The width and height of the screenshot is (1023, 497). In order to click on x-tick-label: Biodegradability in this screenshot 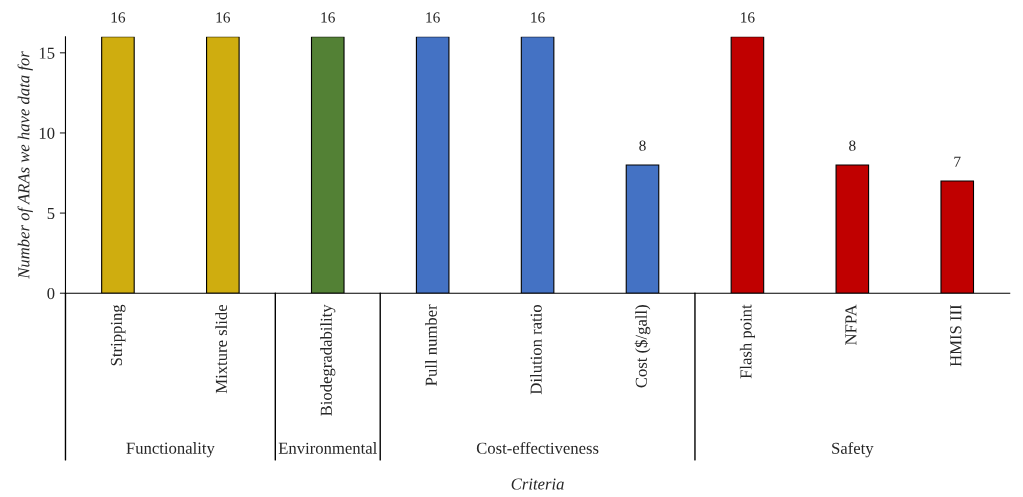, I will do `click(328, 360)`.